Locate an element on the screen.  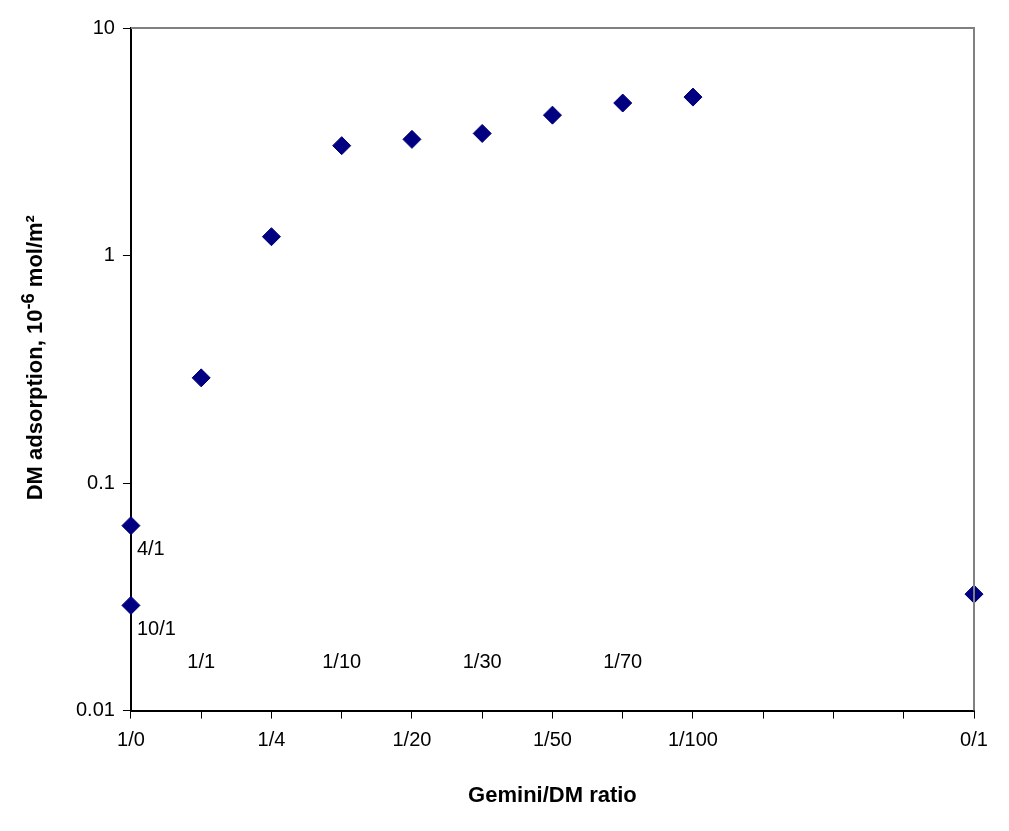
y-tick-label: 1 is located at coordinates (109, 254).